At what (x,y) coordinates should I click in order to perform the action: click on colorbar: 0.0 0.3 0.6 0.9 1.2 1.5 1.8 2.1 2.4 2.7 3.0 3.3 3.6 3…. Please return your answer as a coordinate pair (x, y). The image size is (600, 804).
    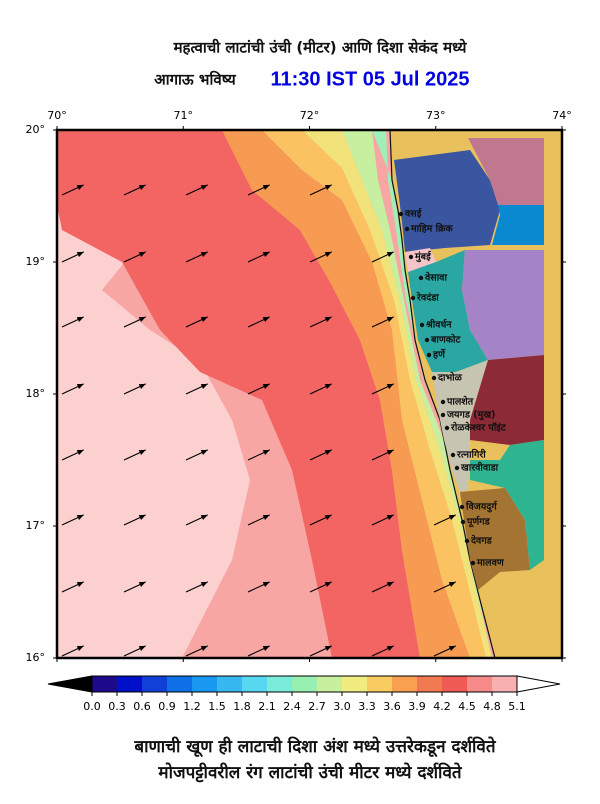
    Looking at the image, I should click on (304, 694).